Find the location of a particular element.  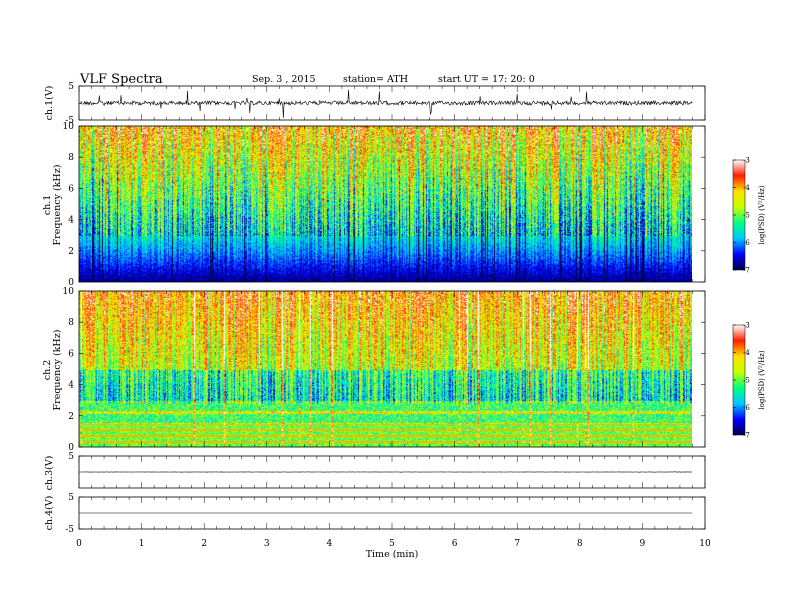

ch2-spectrogram-colorbar-tick-label: -3 is located at coordinates (746, 326).